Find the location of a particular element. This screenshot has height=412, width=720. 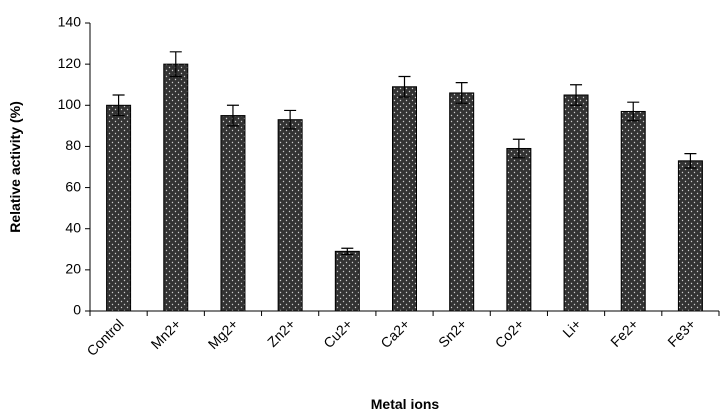

x-tick-label: Ca2+ is located at coordinates (394, 333).